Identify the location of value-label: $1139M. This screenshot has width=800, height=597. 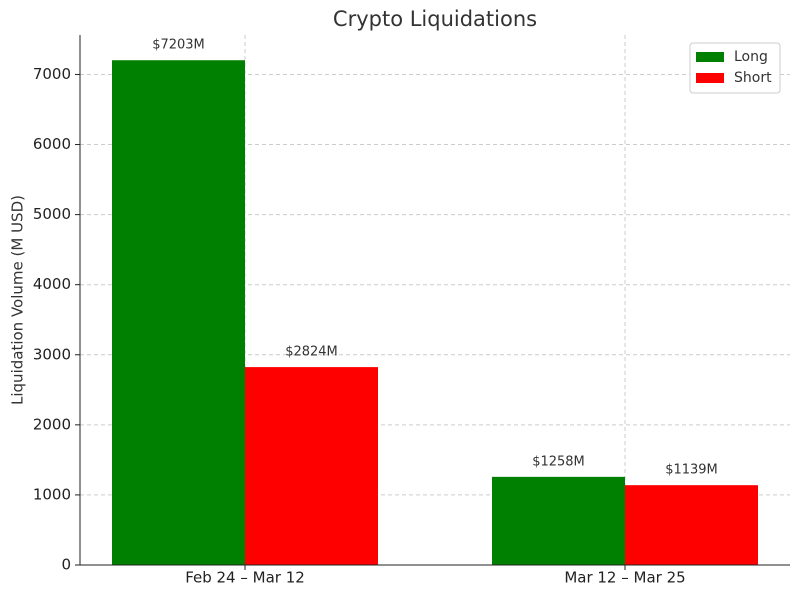
(691, 470).